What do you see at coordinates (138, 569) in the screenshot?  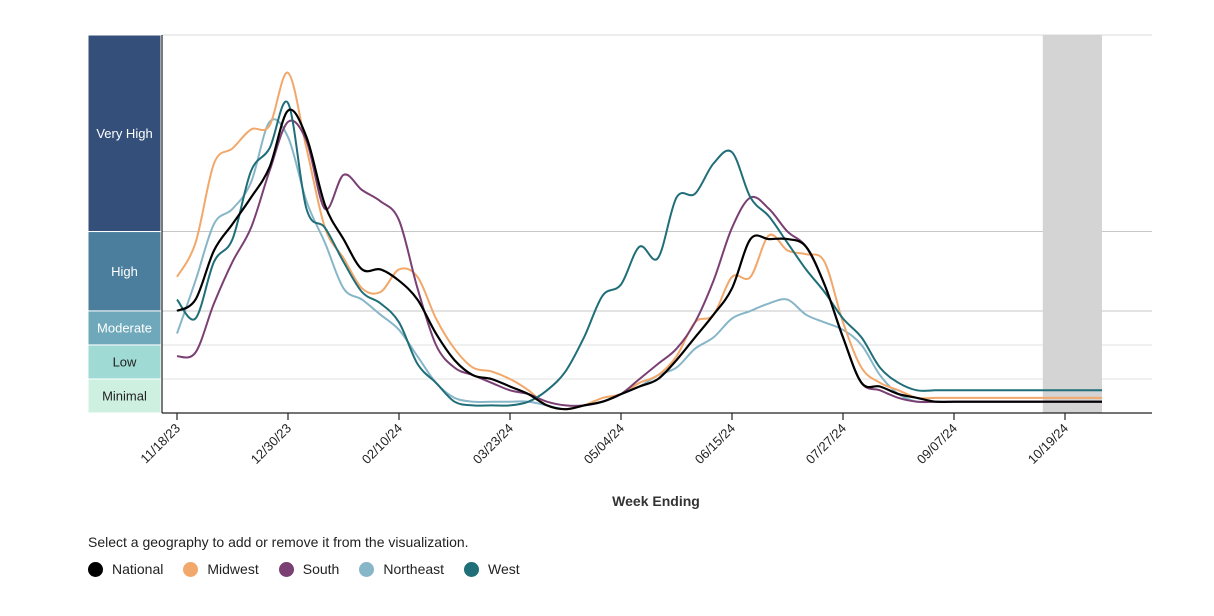 I see `legend-label: National` at bounding box center [138, 569].